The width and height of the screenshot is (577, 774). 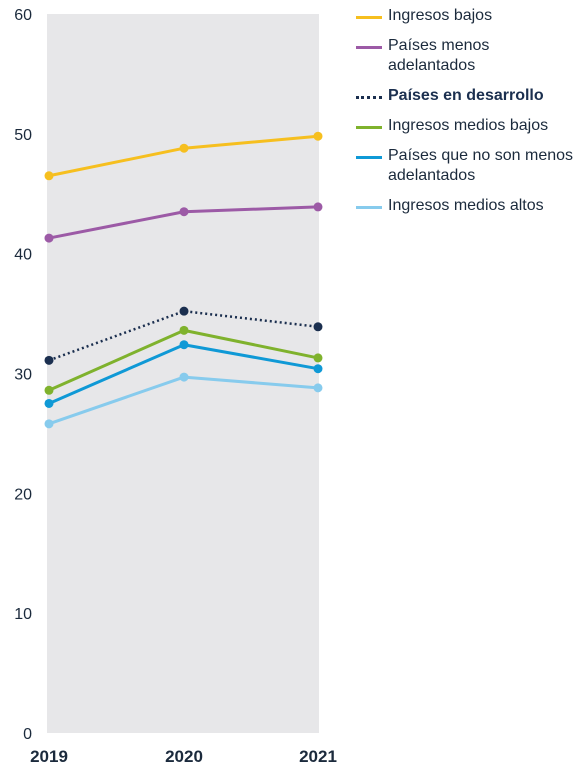 I want to click on y-tick-label: 60, so click(x=23, y=15).